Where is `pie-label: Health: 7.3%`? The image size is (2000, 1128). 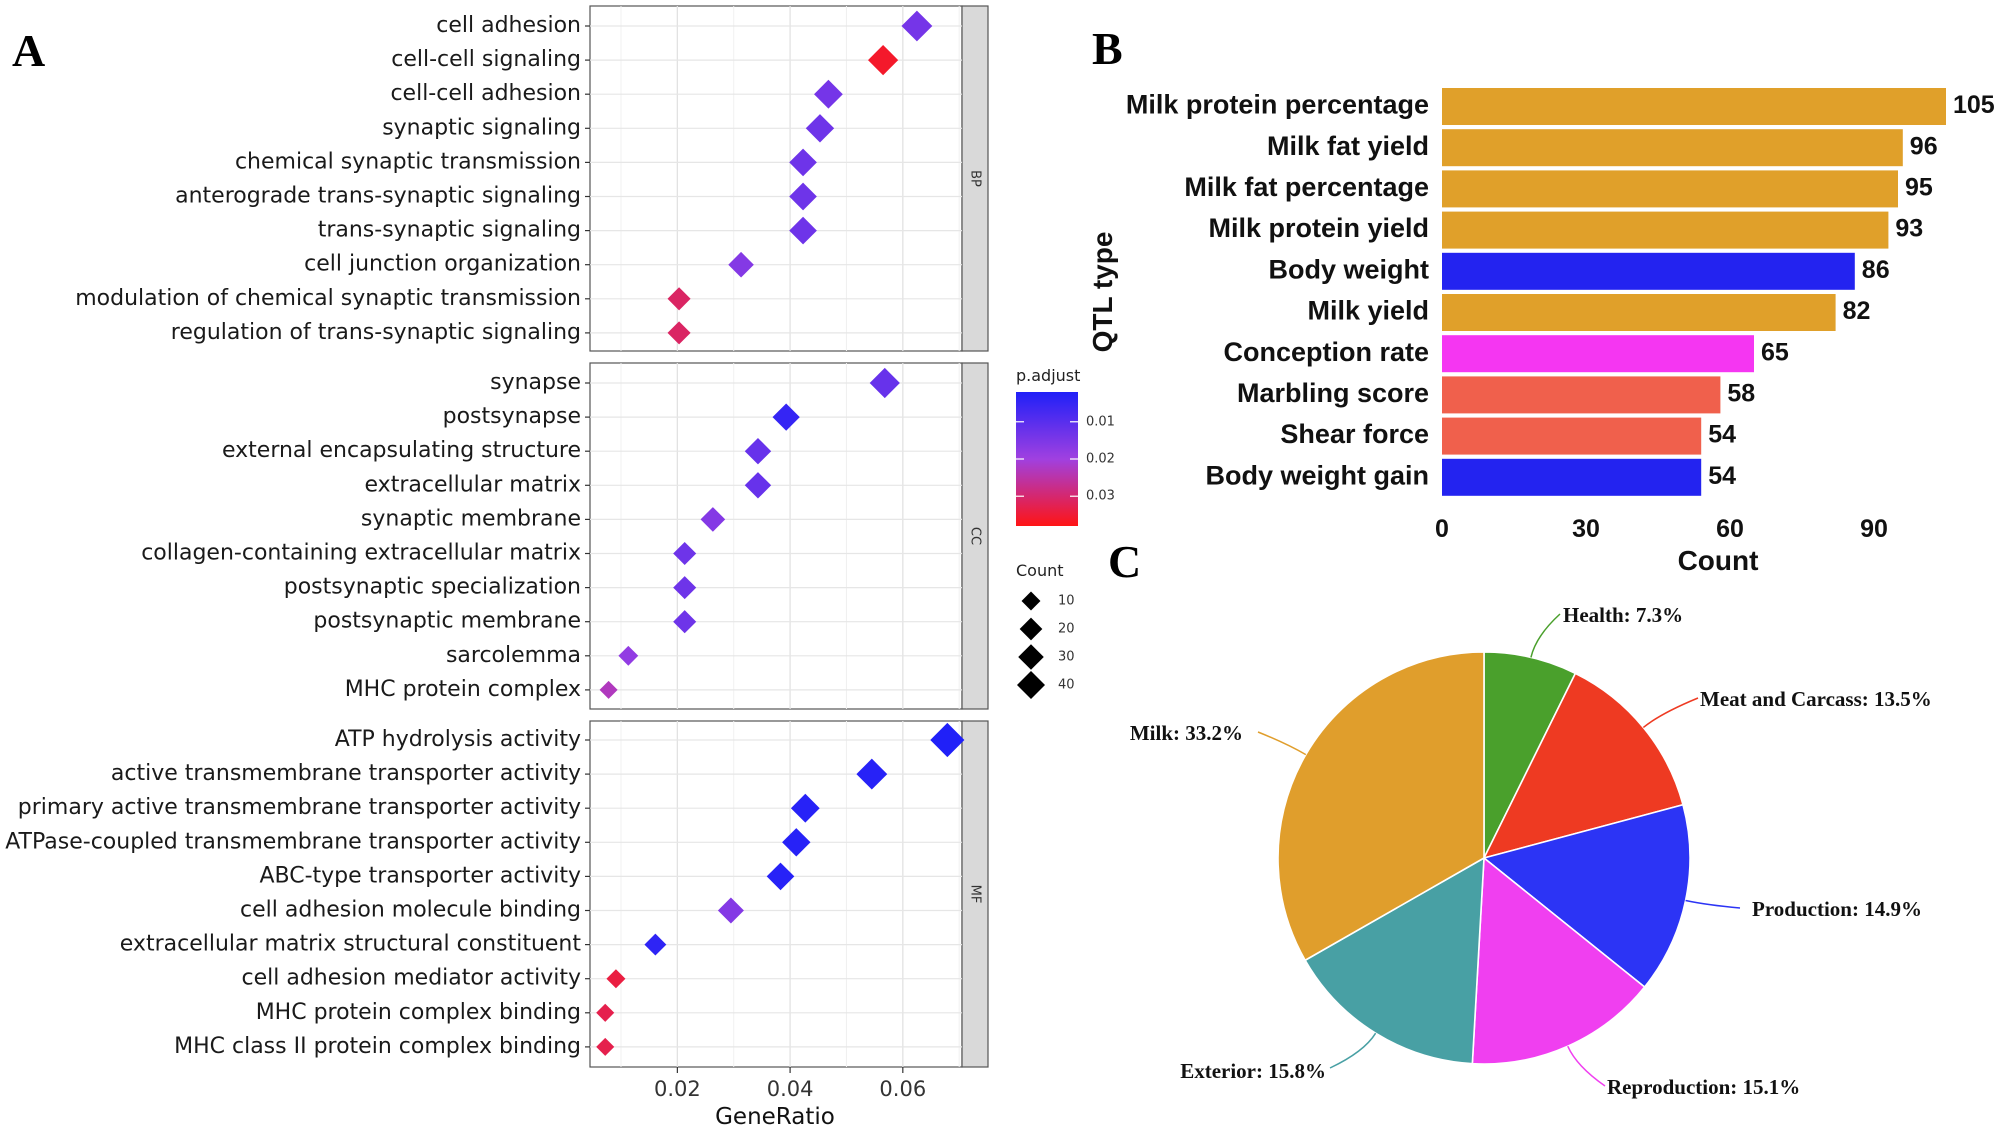 pie-label: Health: 7.3% is located at coordinates (1623, 615).